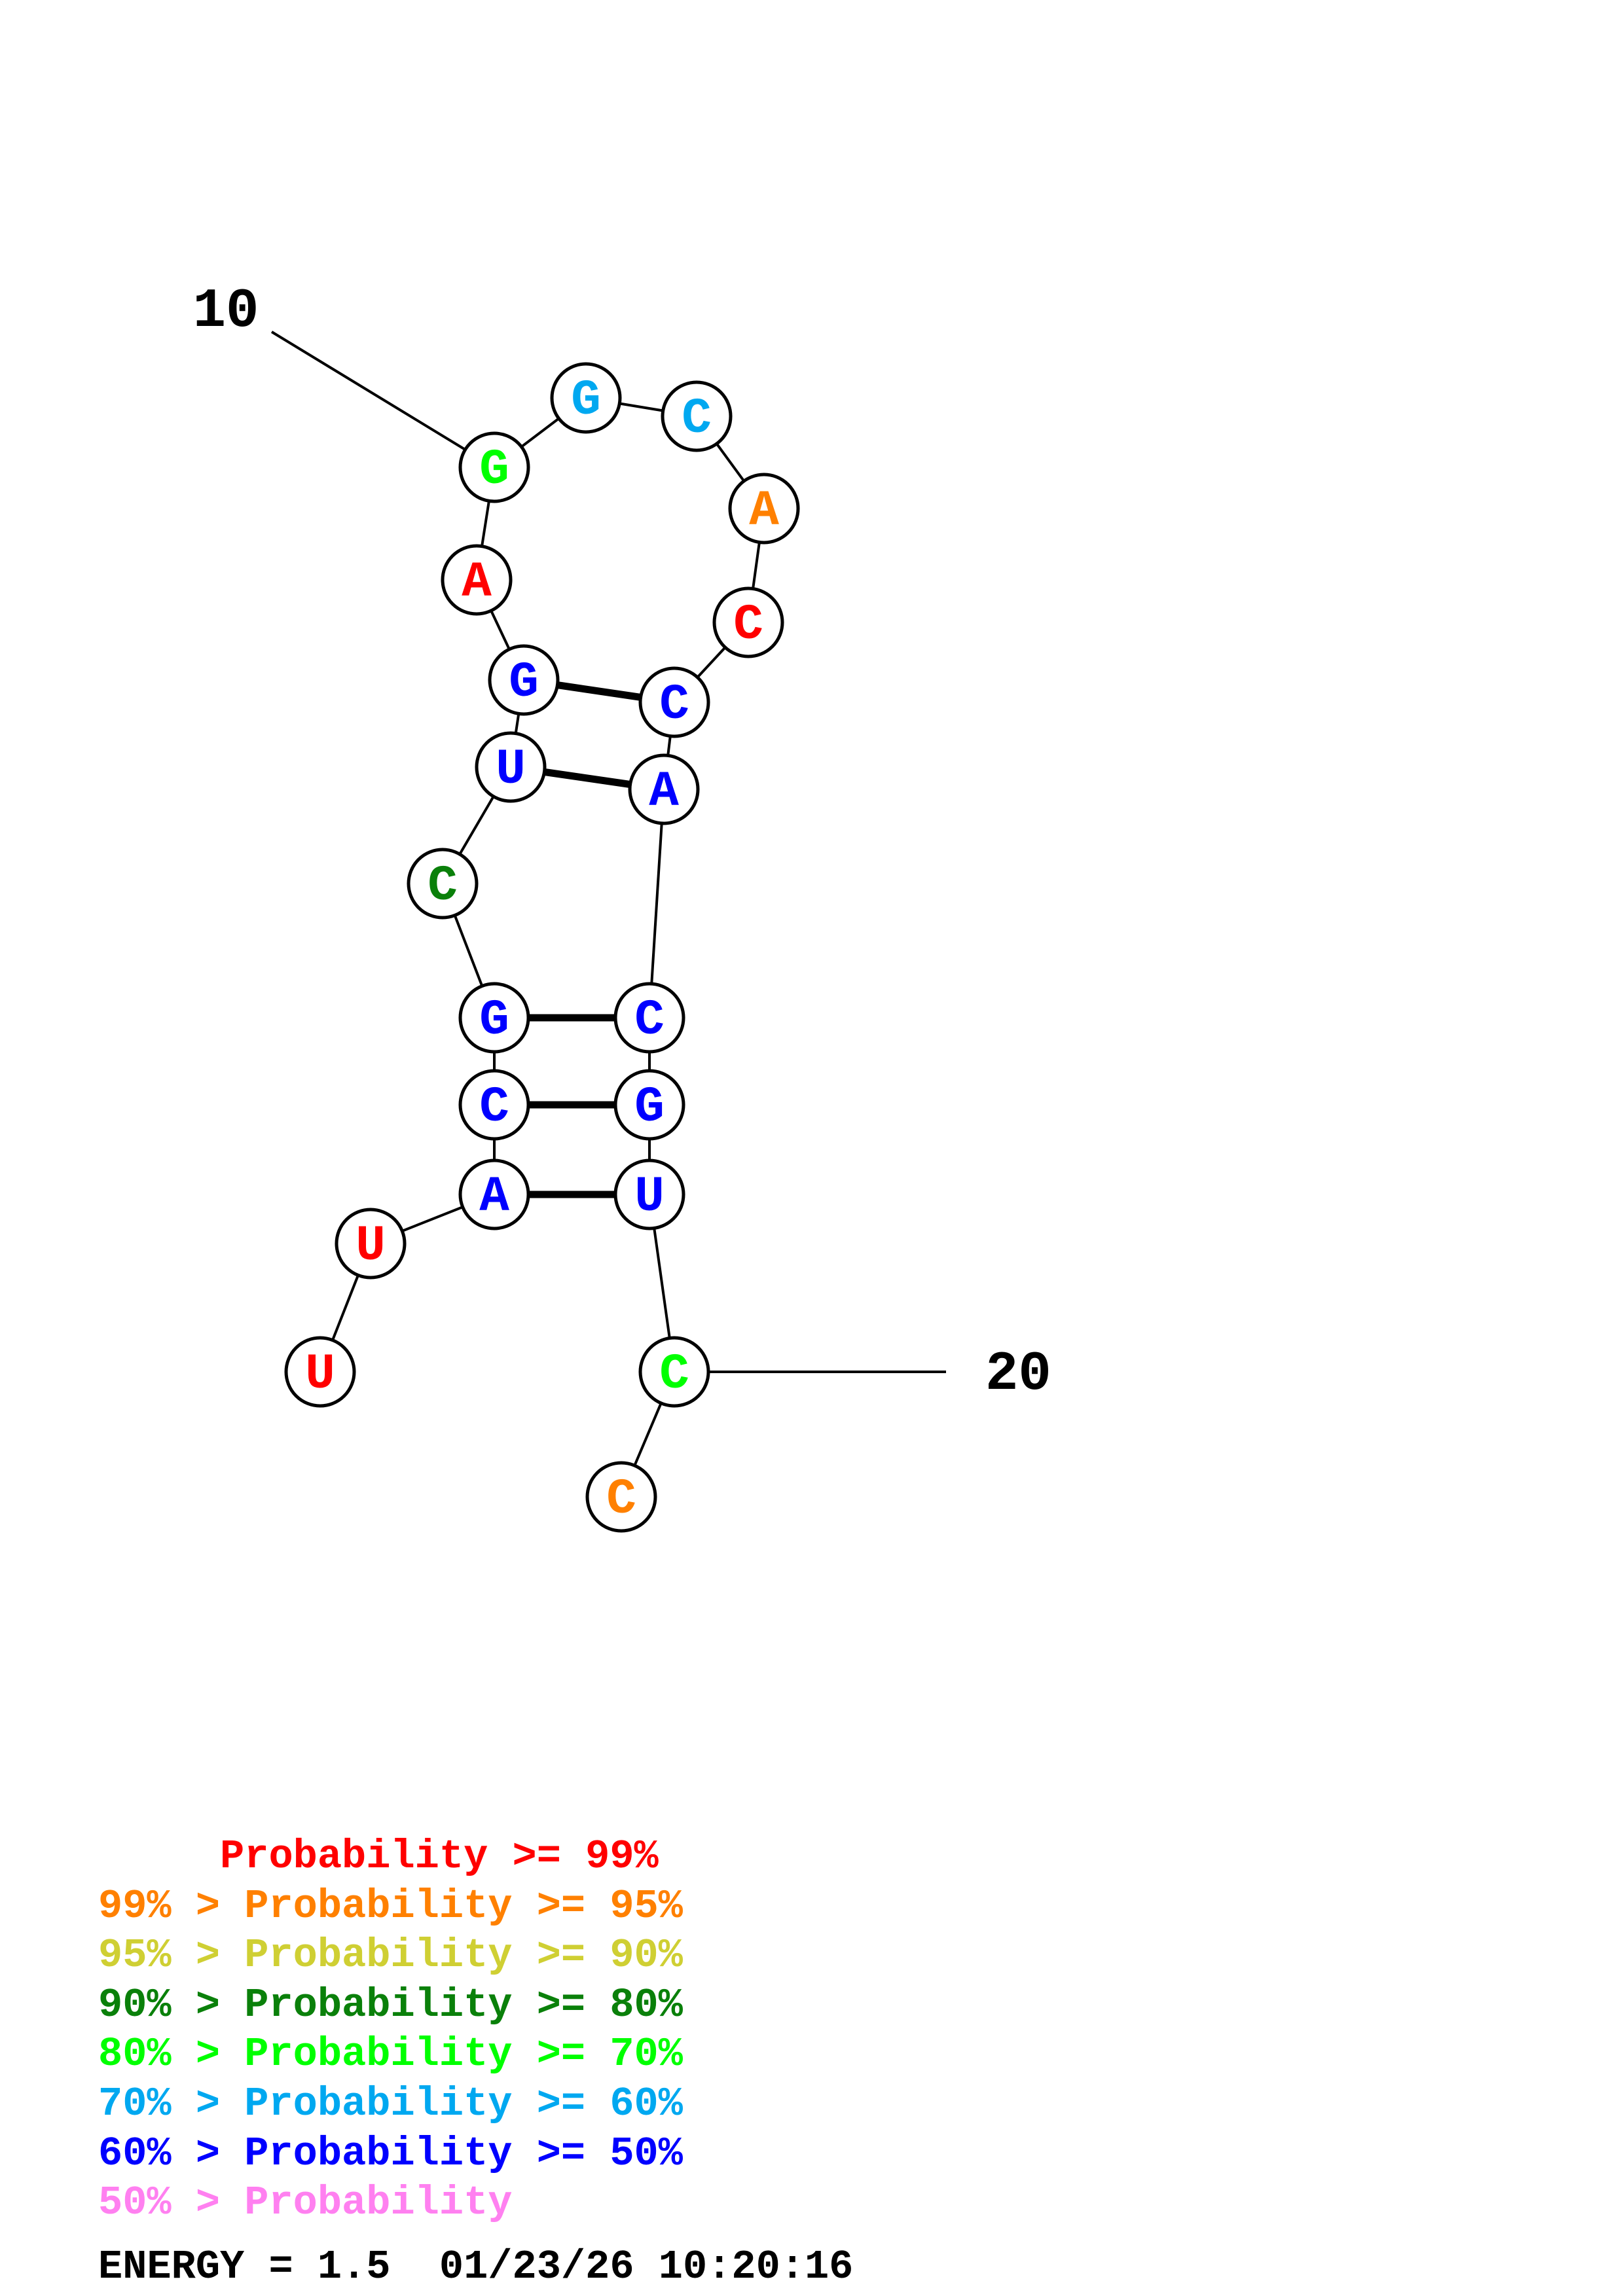 The height and width of the screenshot is (2296, 1623). Describe the element at coordinates (391, 2005) in the screenshot. I see `legend-line-4: 90% > Probability >= 80%` at that location.